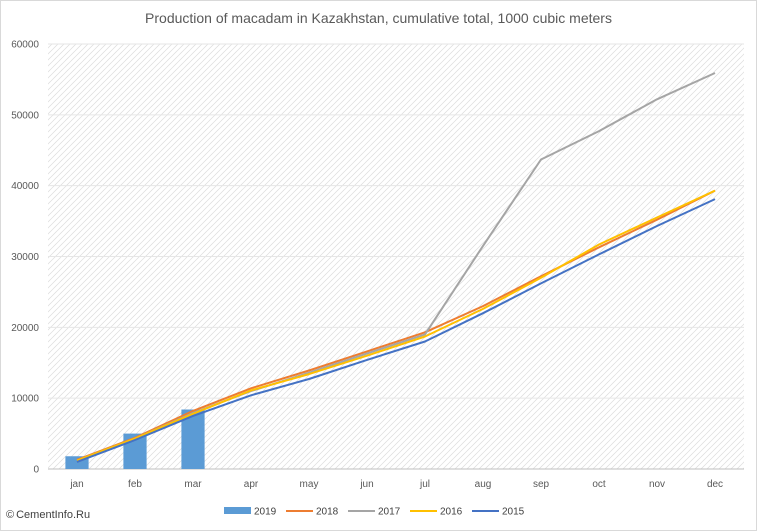 The height and width of the screenshot is (531, 757). What do you see at coordinates (25, 115) in the screenshot?
I see `y-tick-label: 50000` at bounding box center [25, 115].